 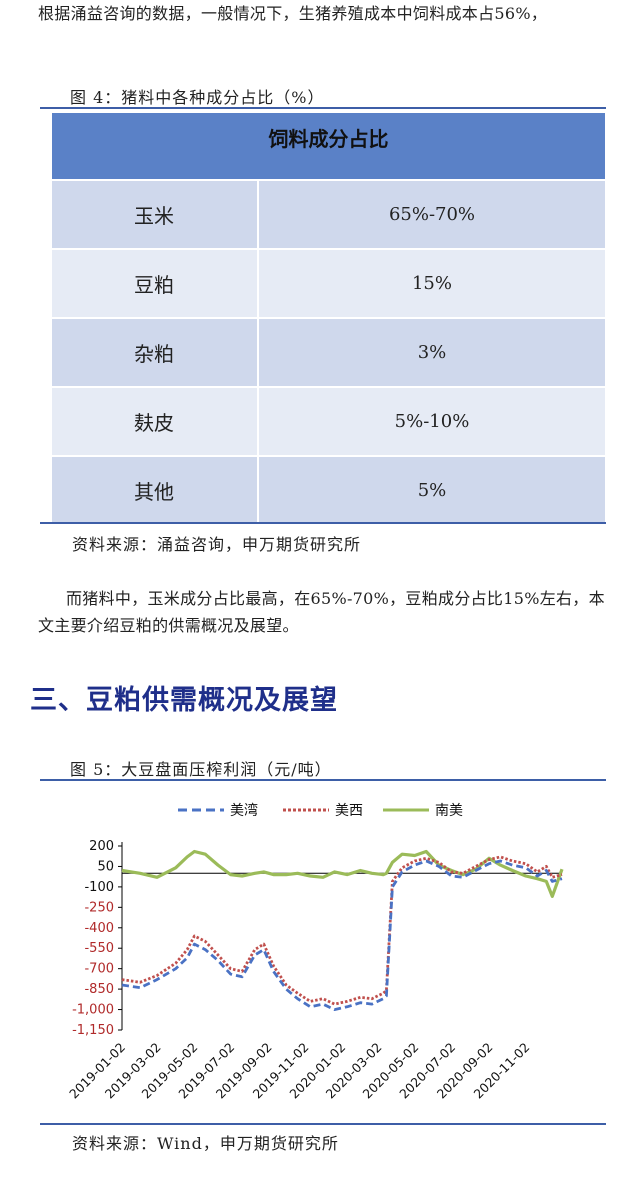 I want to click on y-tick-label: -1,000, so click(x=93, y=1010).